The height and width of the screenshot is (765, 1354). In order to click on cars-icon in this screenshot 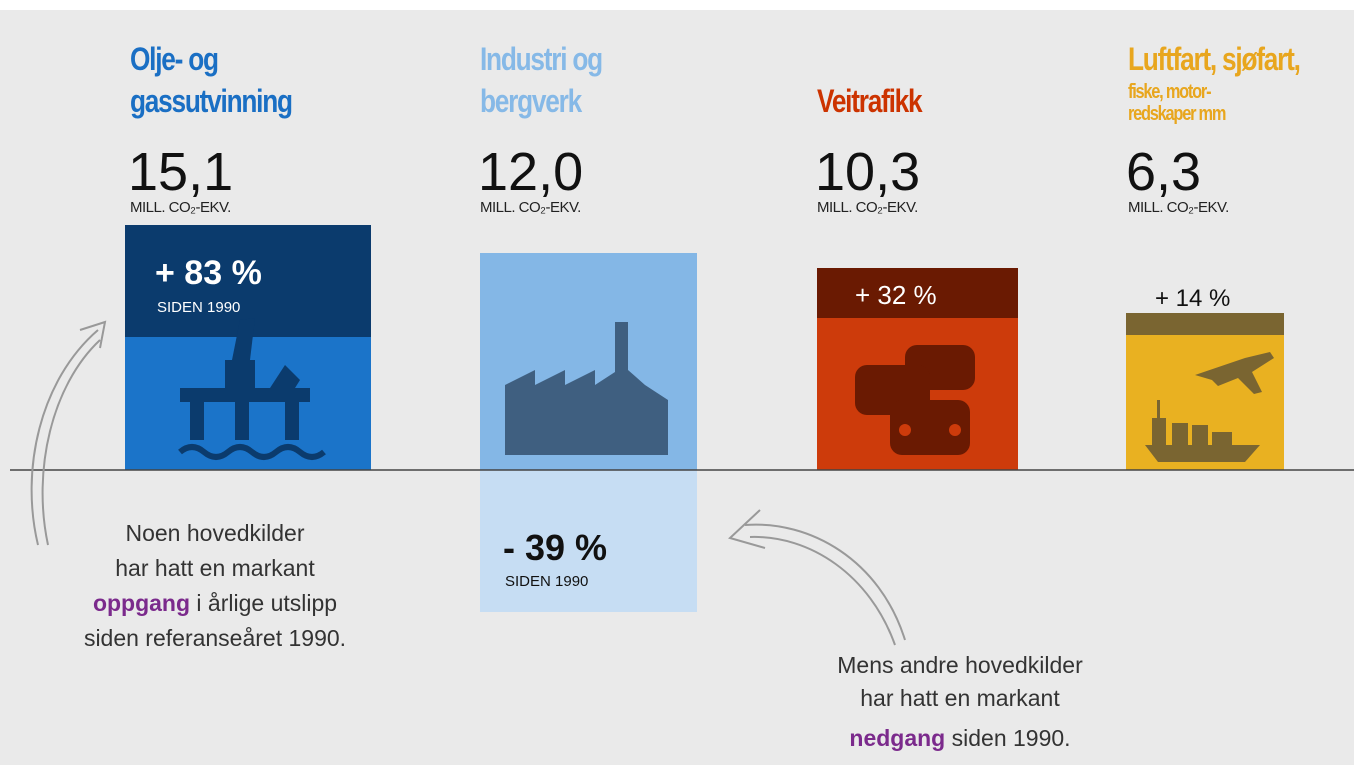, I will do `click(915, 400)`.